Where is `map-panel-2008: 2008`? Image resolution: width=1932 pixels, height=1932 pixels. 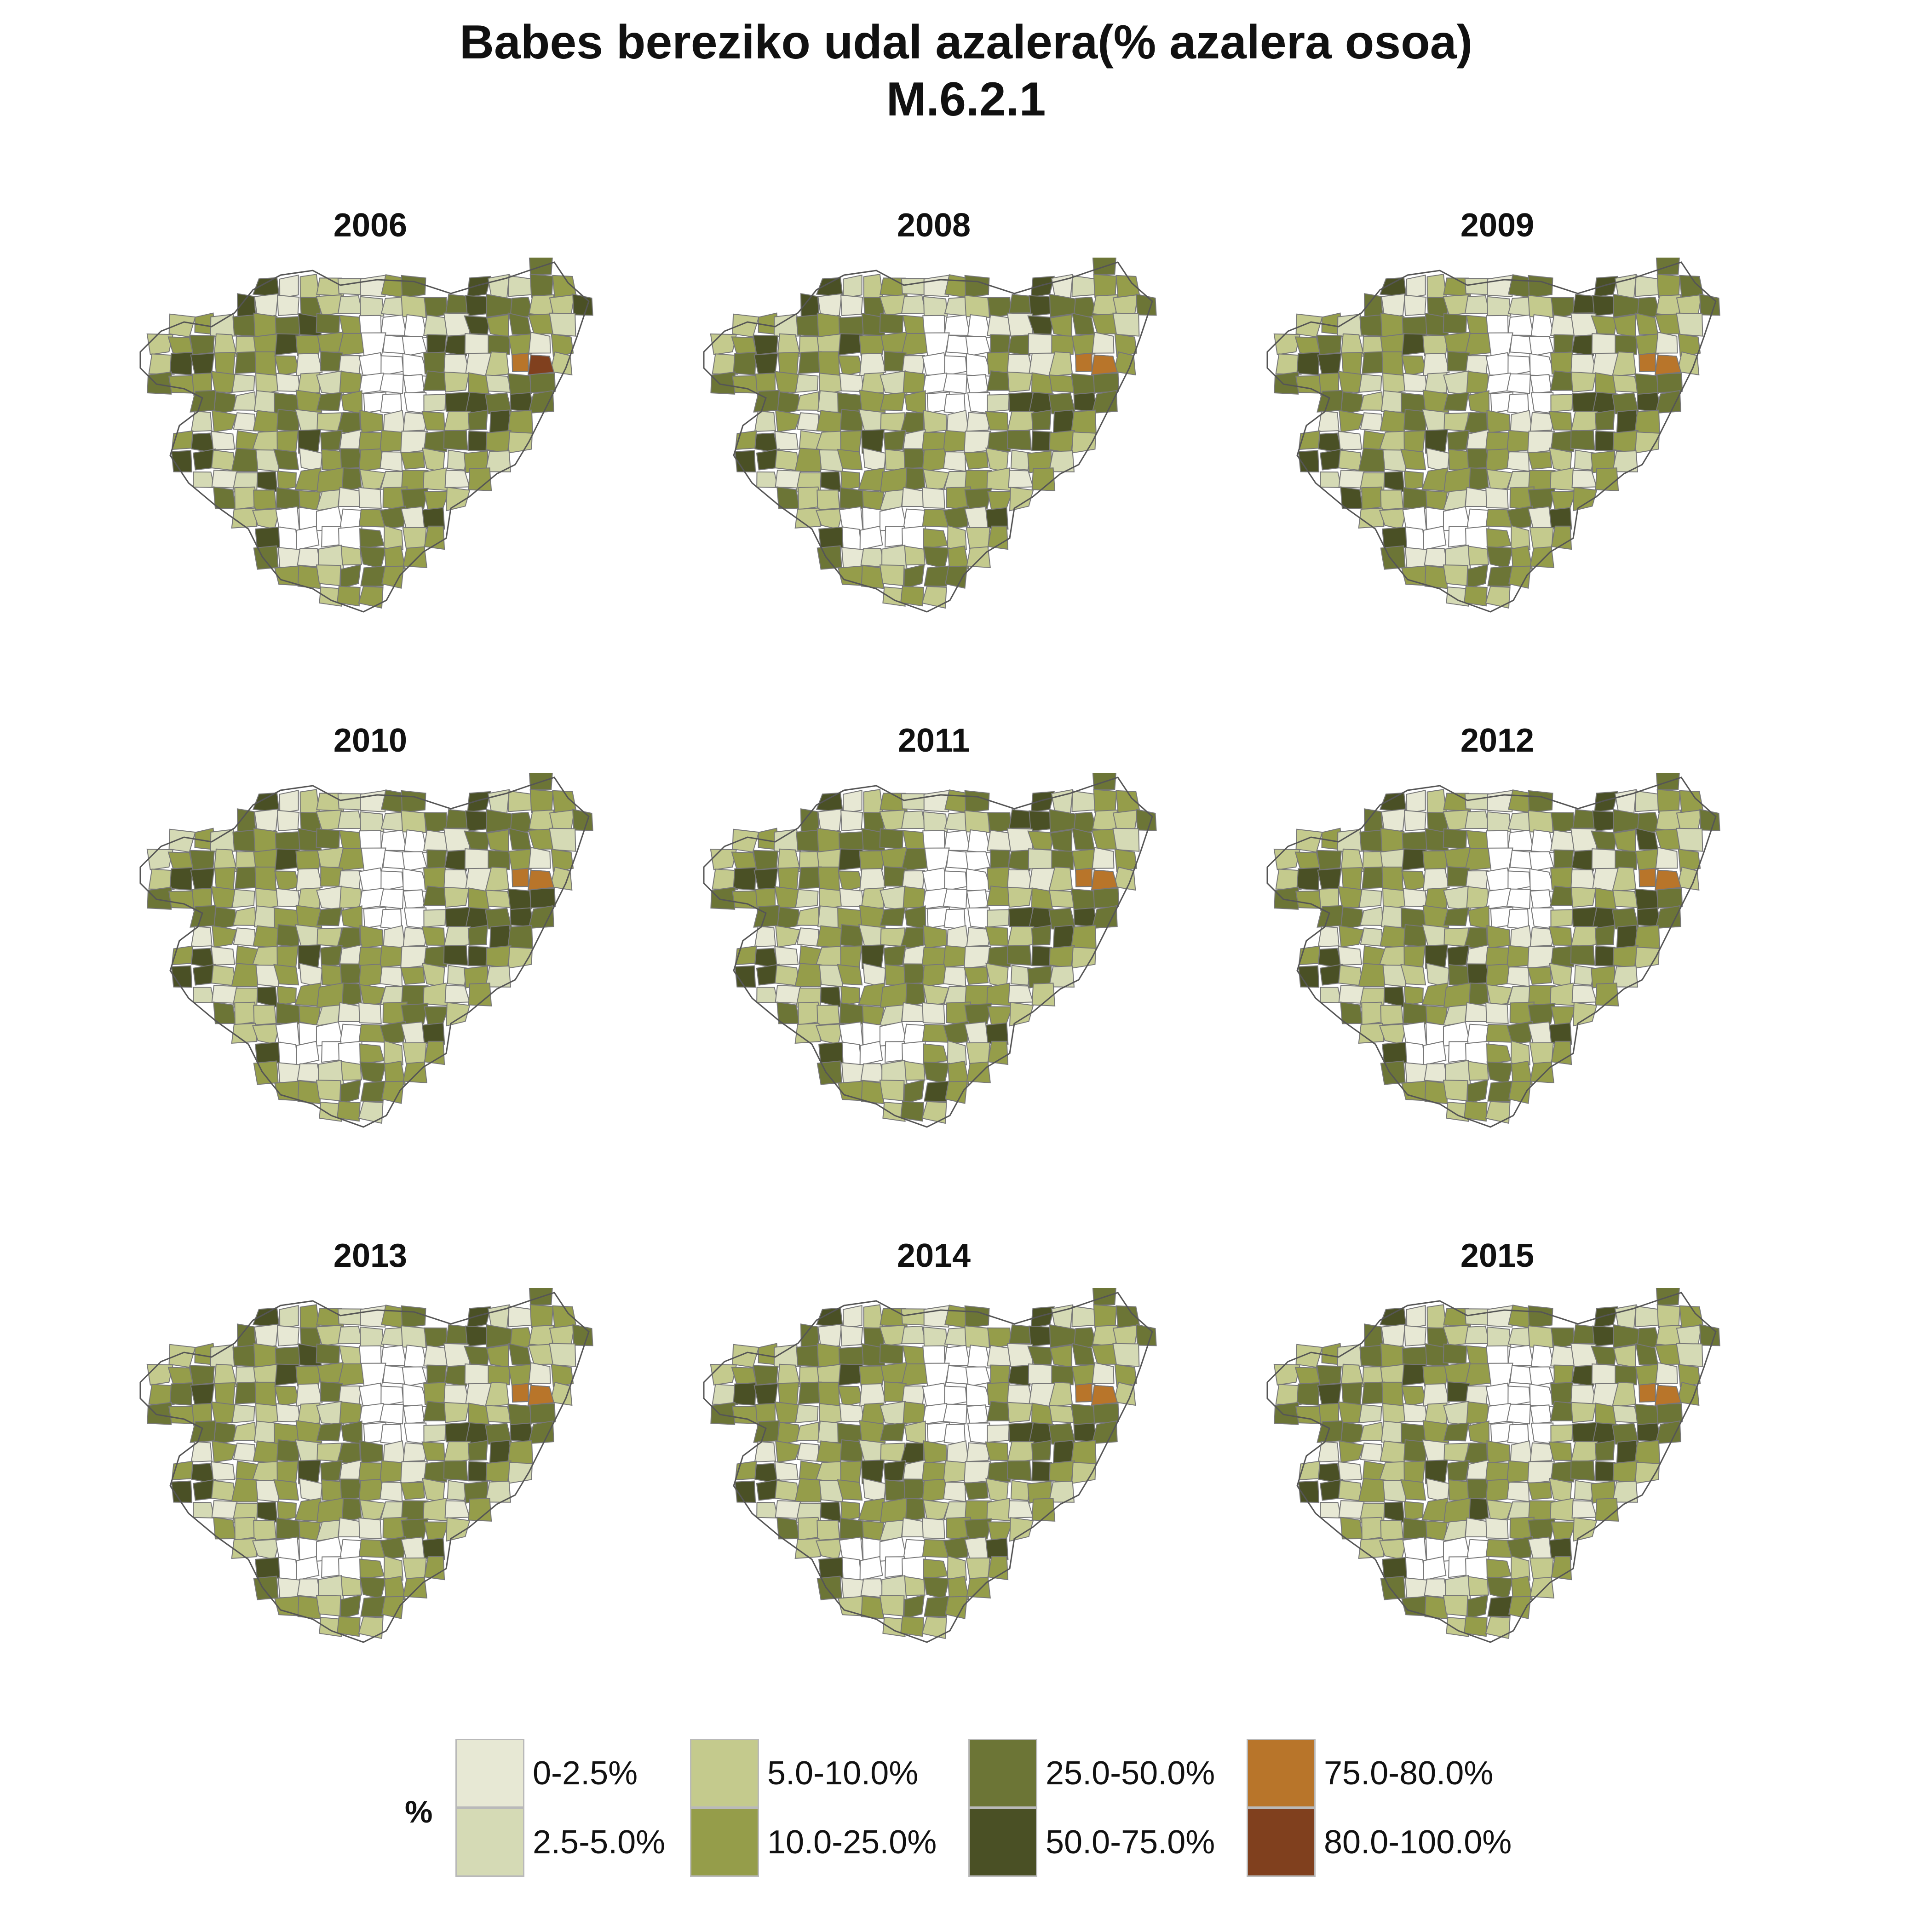
map-panel-2008: 2008 is located at coordinates (977, 437).